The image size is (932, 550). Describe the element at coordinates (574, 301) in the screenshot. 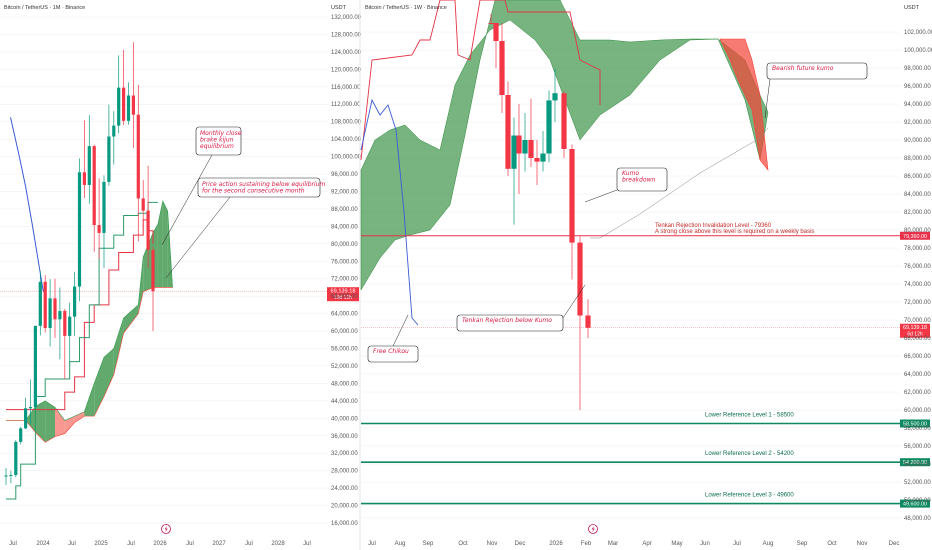

I see `right-annotation-pointer` at that location.